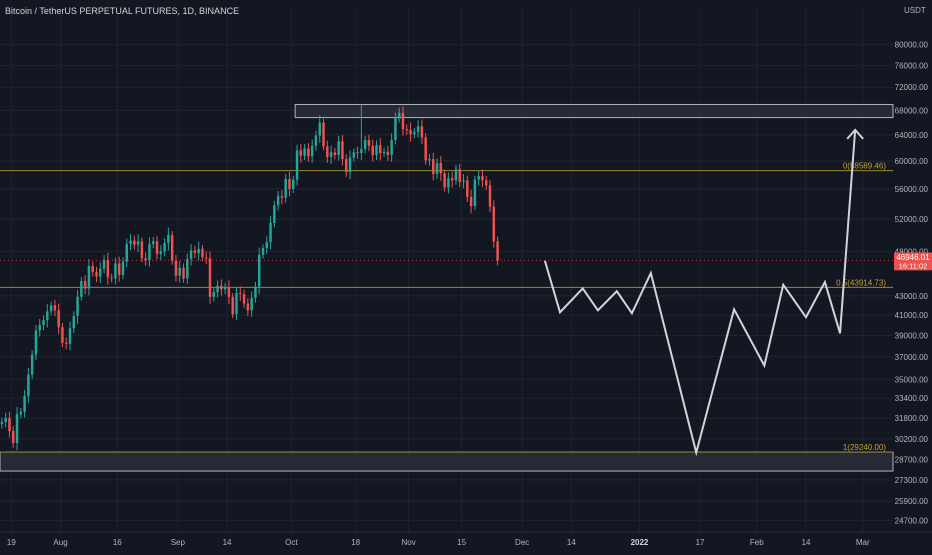 The image size is (932, 555). What do you see at coordinates (700, 542) in the screenshot?
I see `x-tick-label: 17` at bounding box center [700, 542].